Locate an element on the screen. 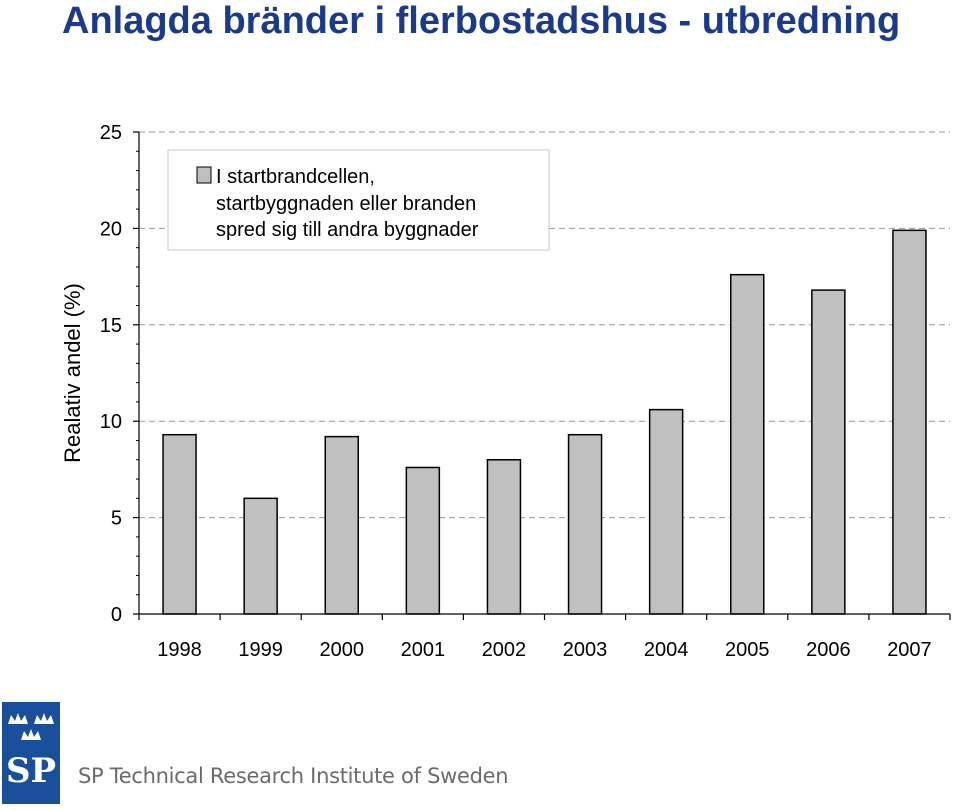 Image resolution: width=960 pixels, height=810 pixels. x-tick-label: 2007 is located at coordinates (909, 650).